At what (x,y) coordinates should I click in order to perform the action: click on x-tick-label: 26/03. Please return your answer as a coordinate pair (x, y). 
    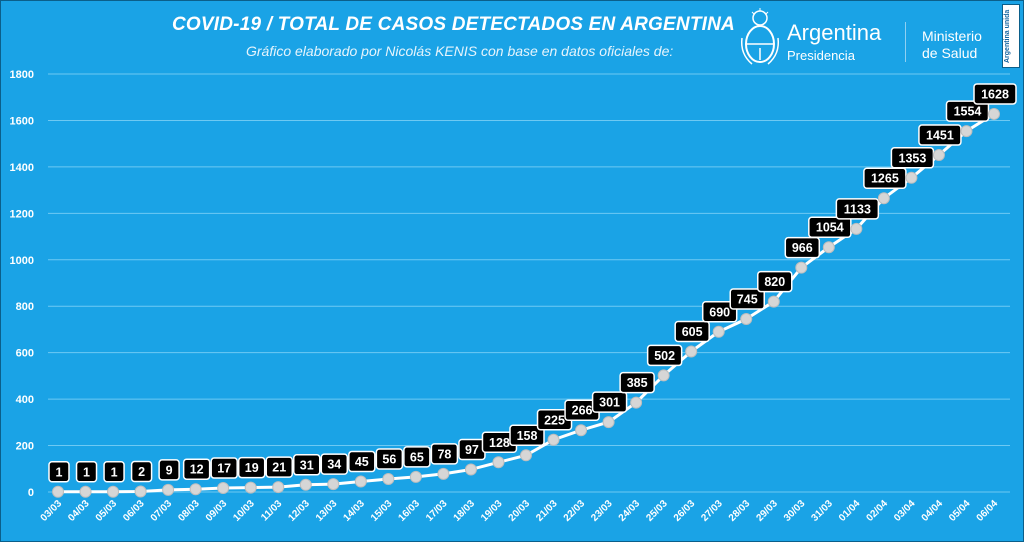
    Looking at the image, I should click on (685, 511).